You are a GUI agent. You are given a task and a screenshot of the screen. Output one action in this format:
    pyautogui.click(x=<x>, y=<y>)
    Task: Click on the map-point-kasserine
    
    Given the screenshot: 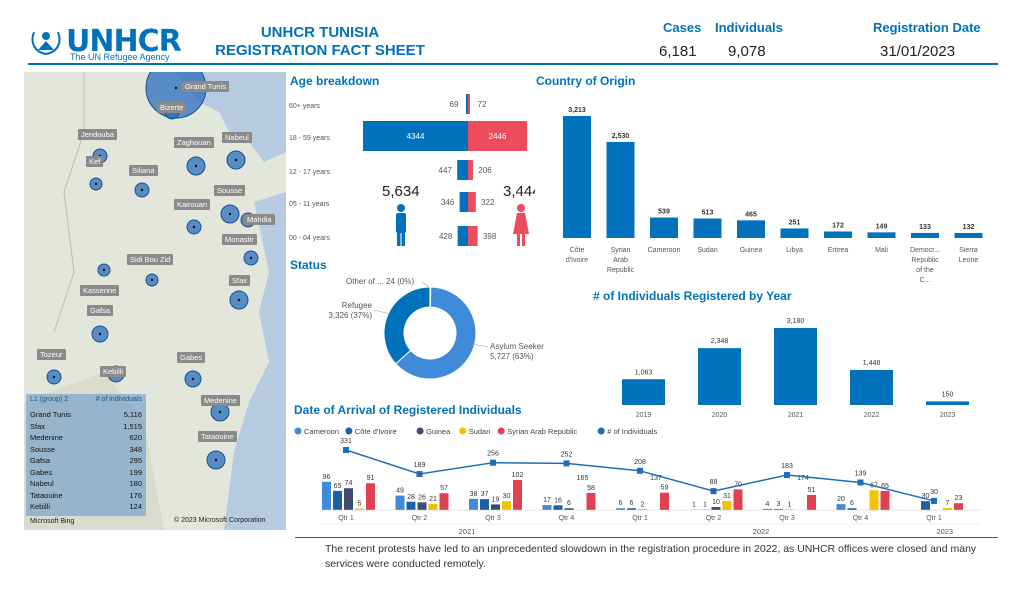 What is the action you would take?
    pyautogui.click(x=104, y=270)
    